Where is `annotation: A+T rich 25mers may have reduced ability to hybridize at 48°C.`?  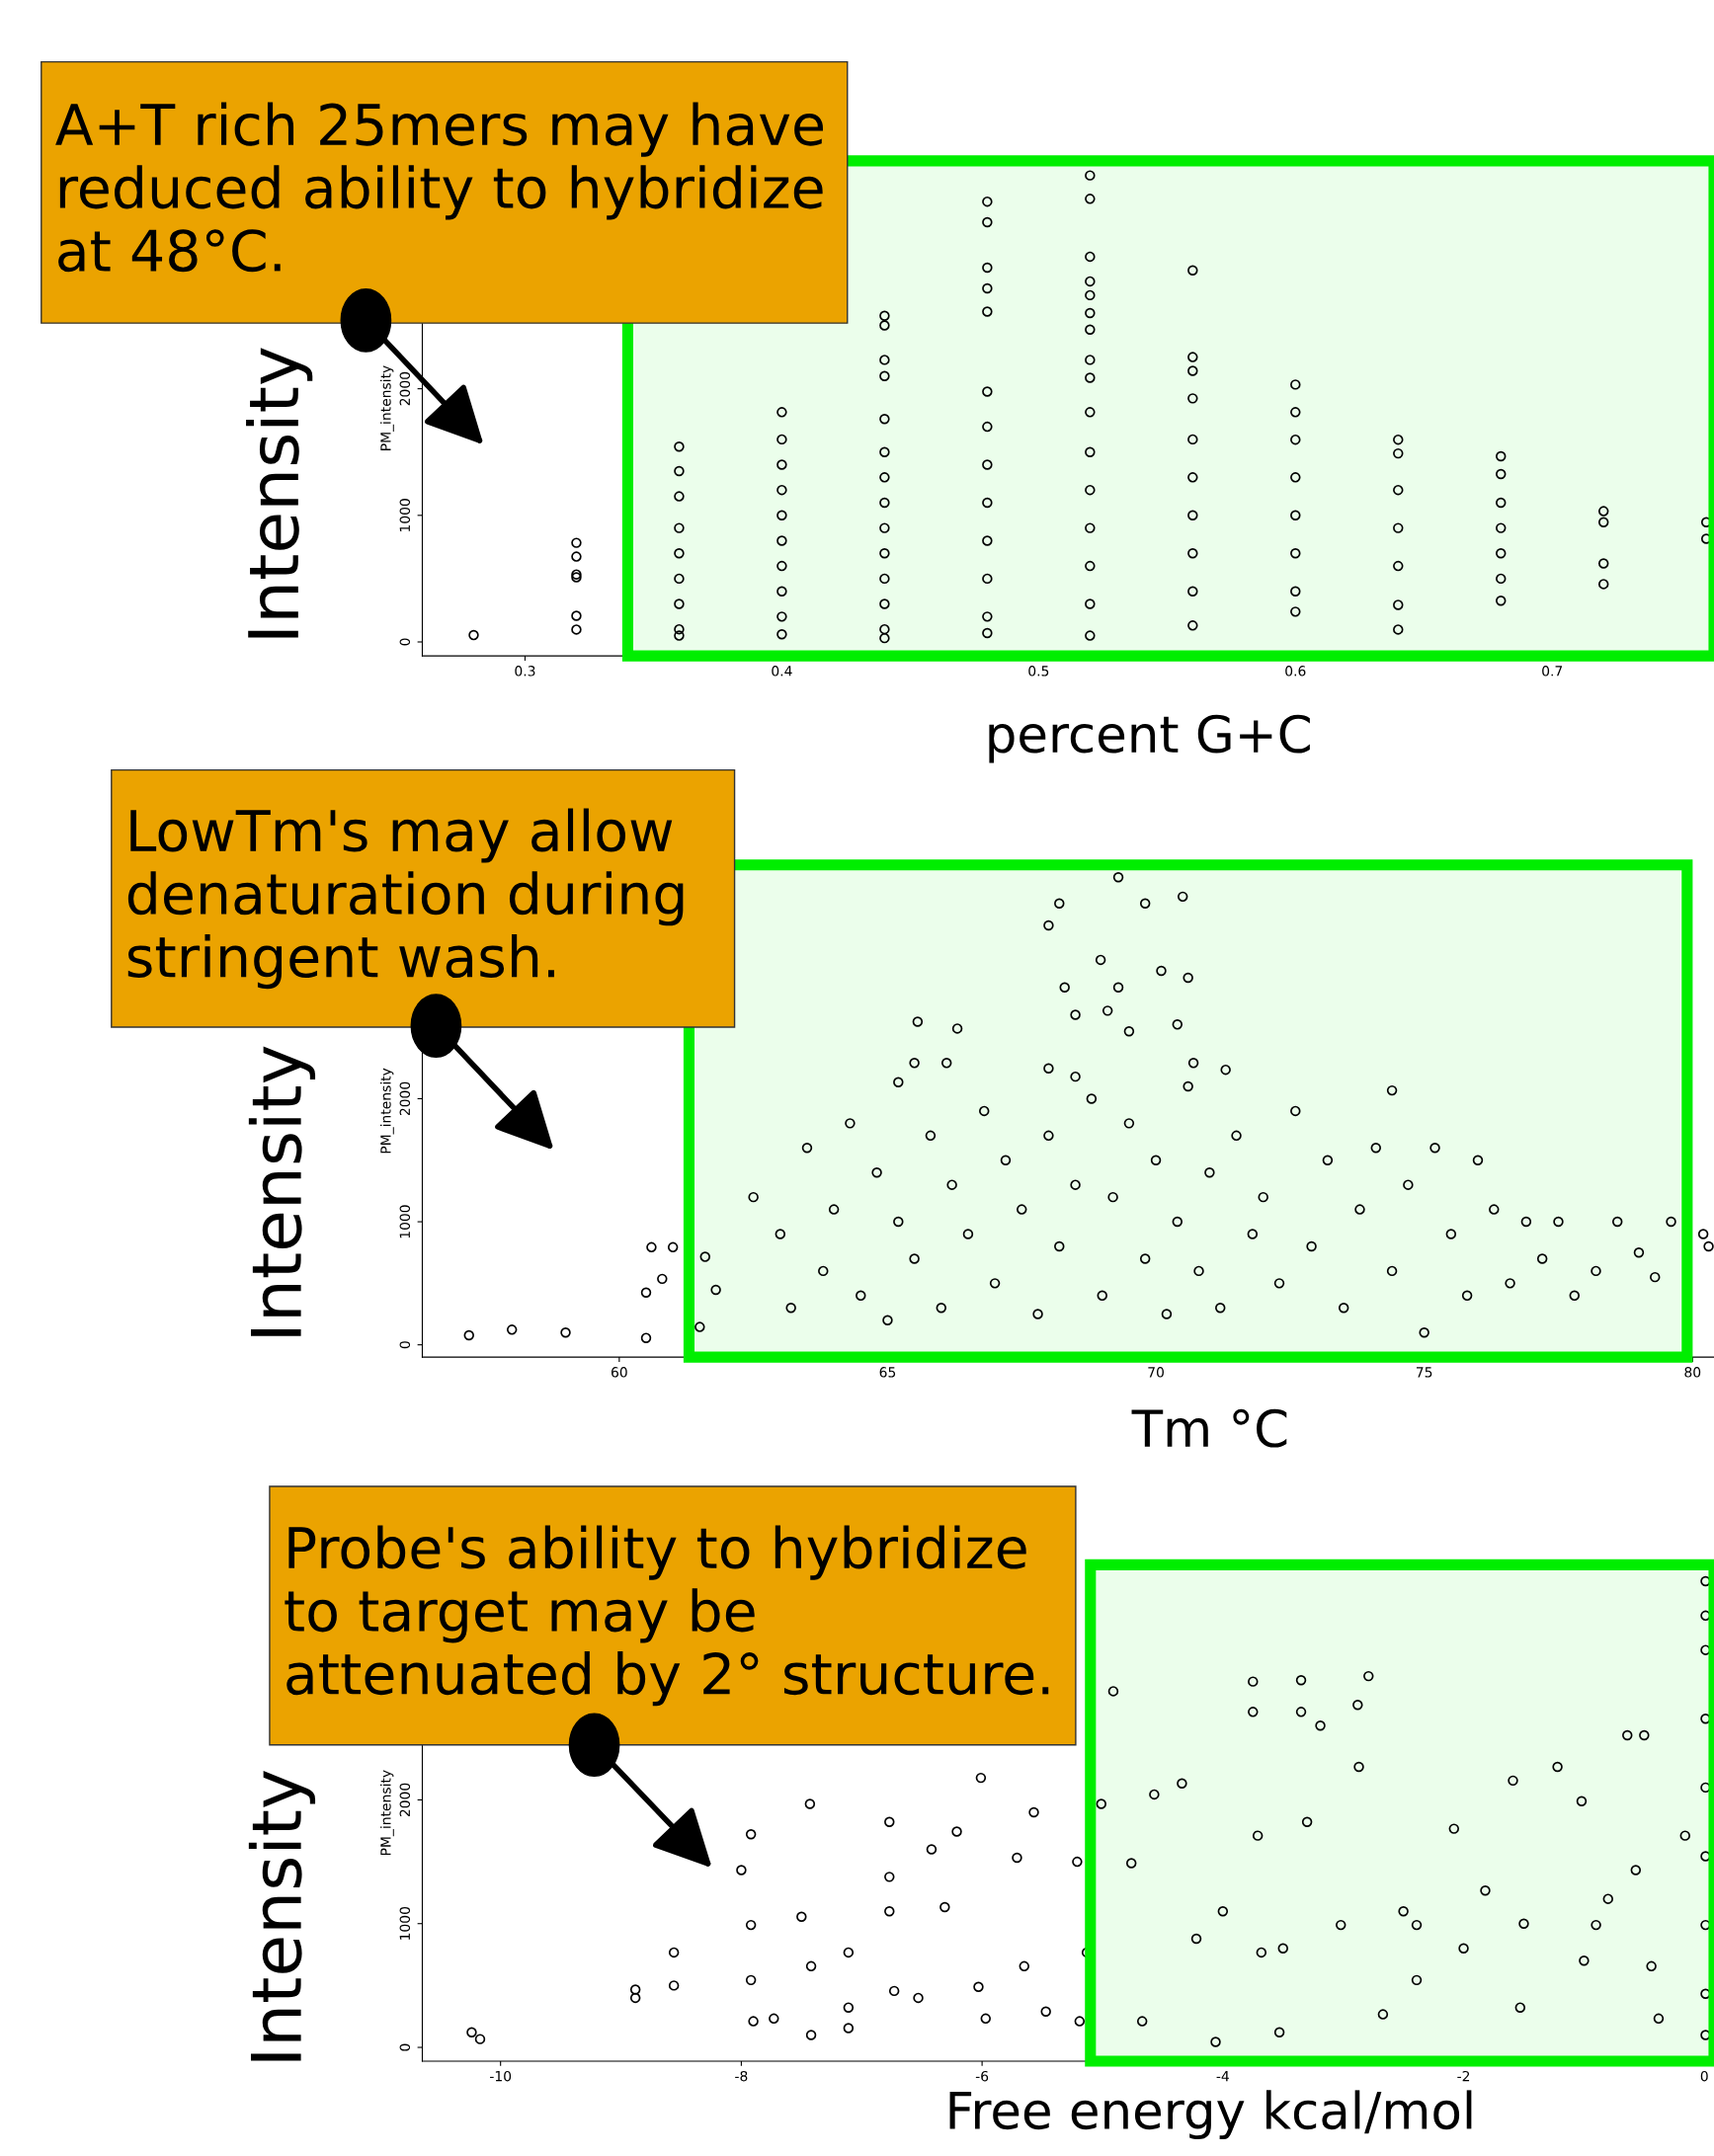
annotation: A+T rich 25mers may have reduced ability to hybridize at 48°C. is located at coordinates (439, 188).